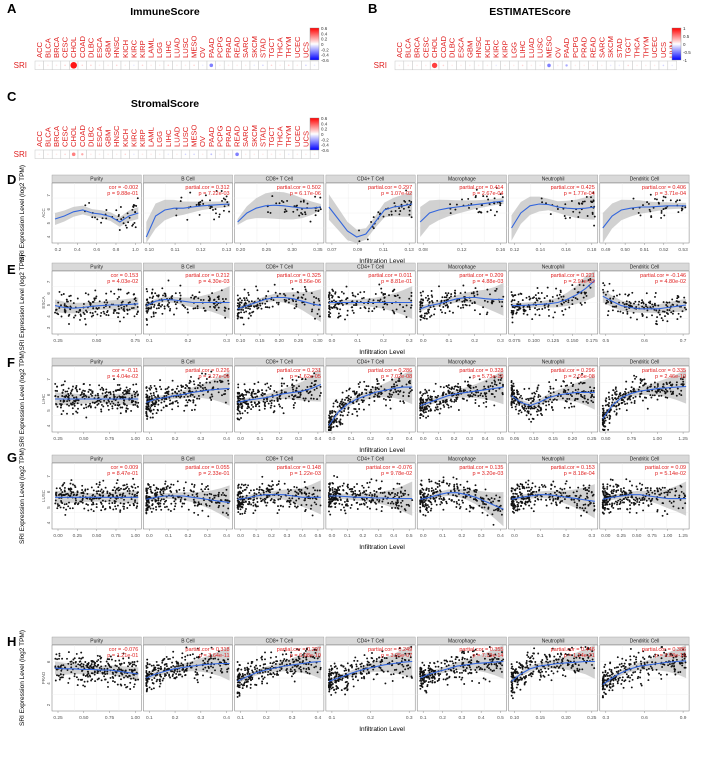  Describe the element at coordinates (58, 341) in the screenshot. I see `x-tick-label: 0.25` at that location.